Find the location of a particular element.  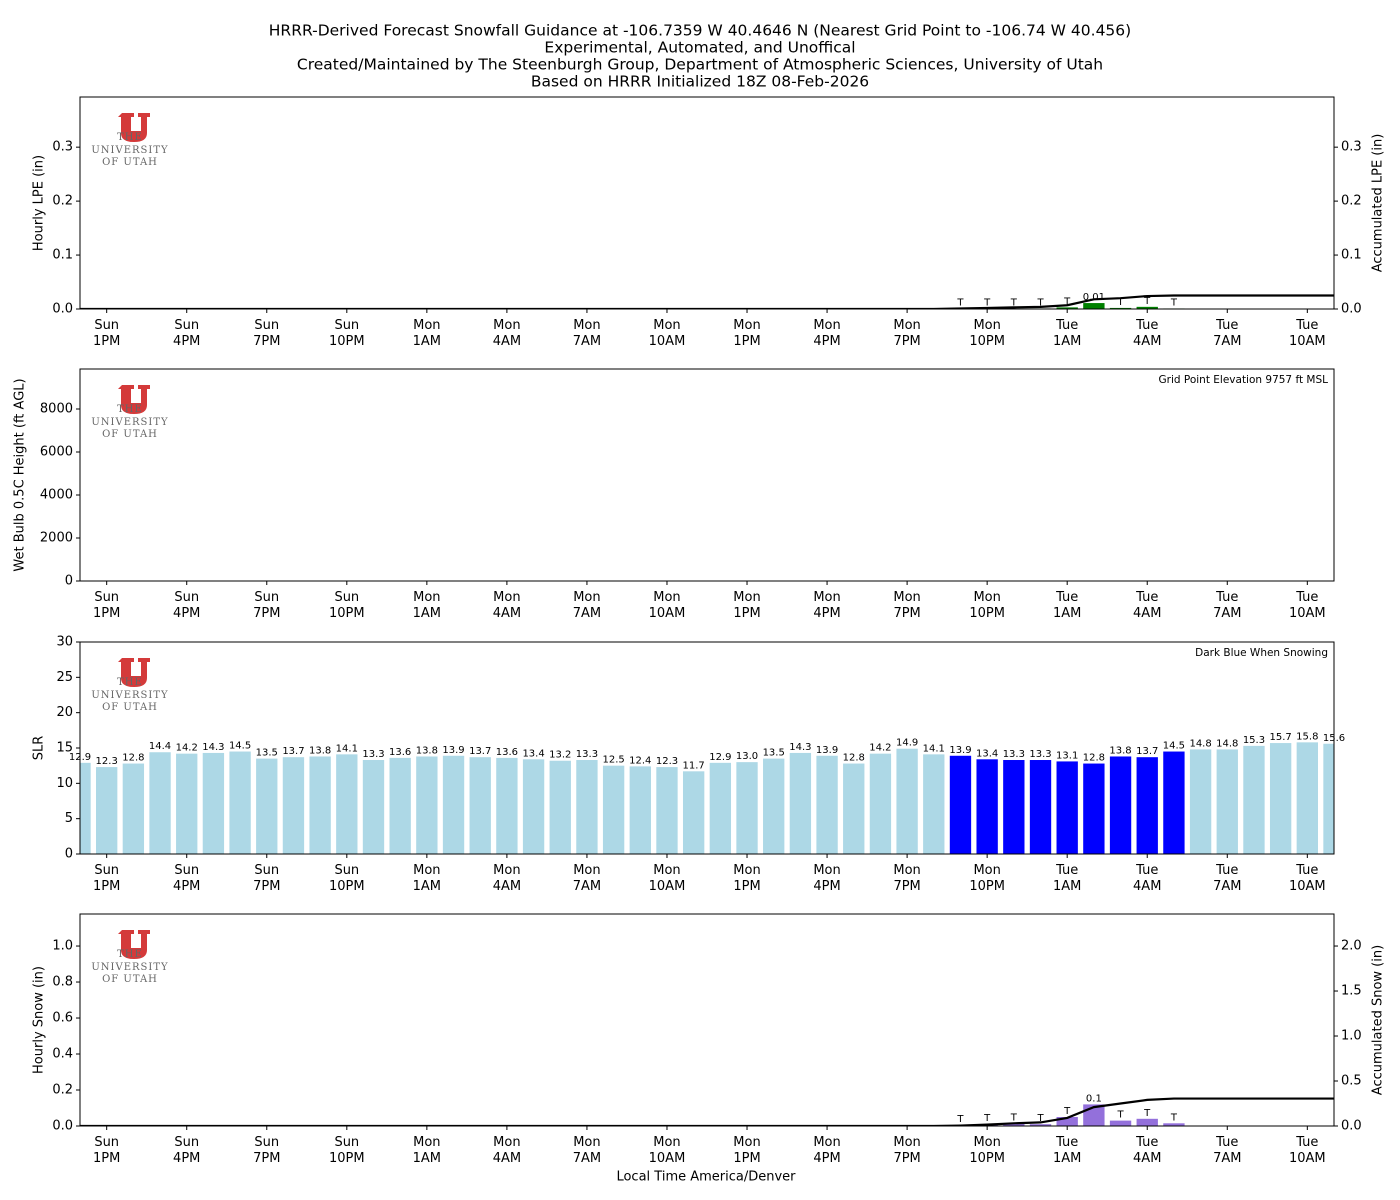

y-tick-label: 0.4 is located at coordinates (62, 1054).